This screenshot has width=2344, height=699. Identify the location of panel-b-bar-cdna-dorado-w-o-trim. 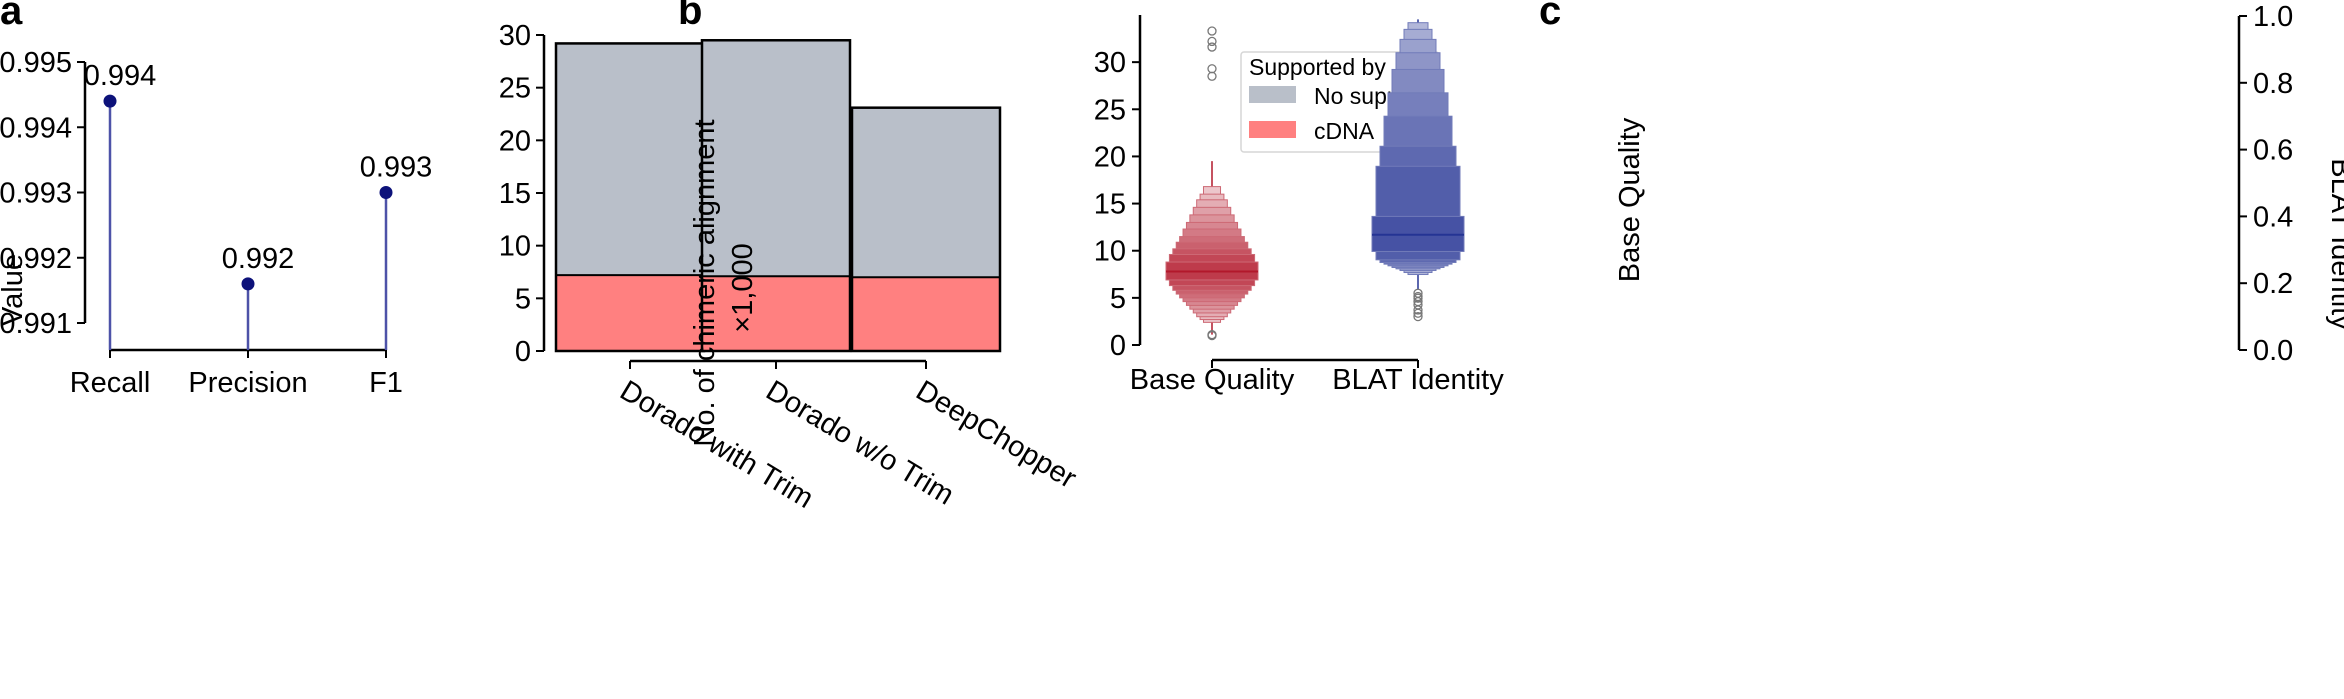
(776, 313).